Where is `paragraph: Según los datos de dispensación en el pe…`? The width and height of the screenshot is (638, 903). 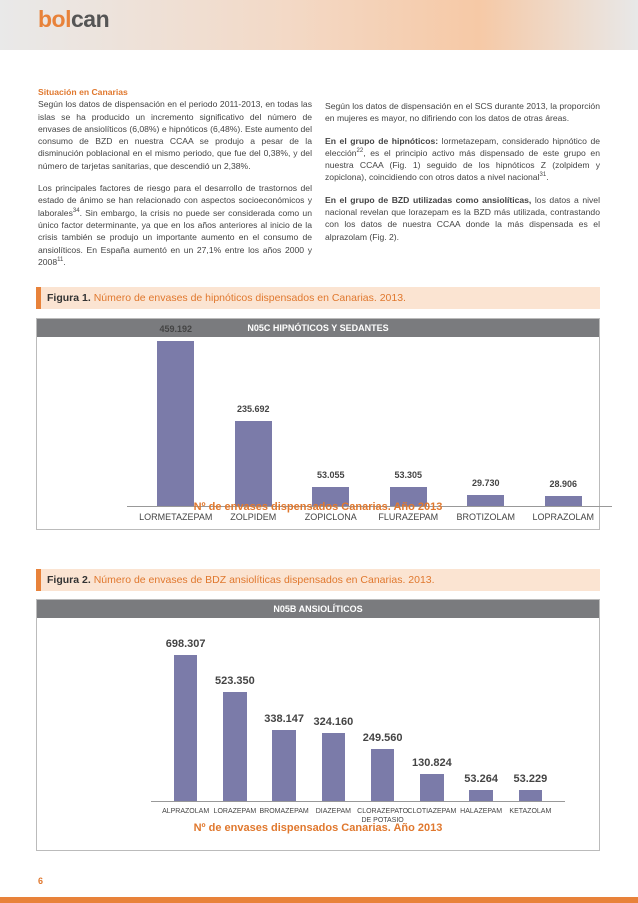
paragraph: Según los datos de dispensación en el pe… is located at coordinates (175, 135).